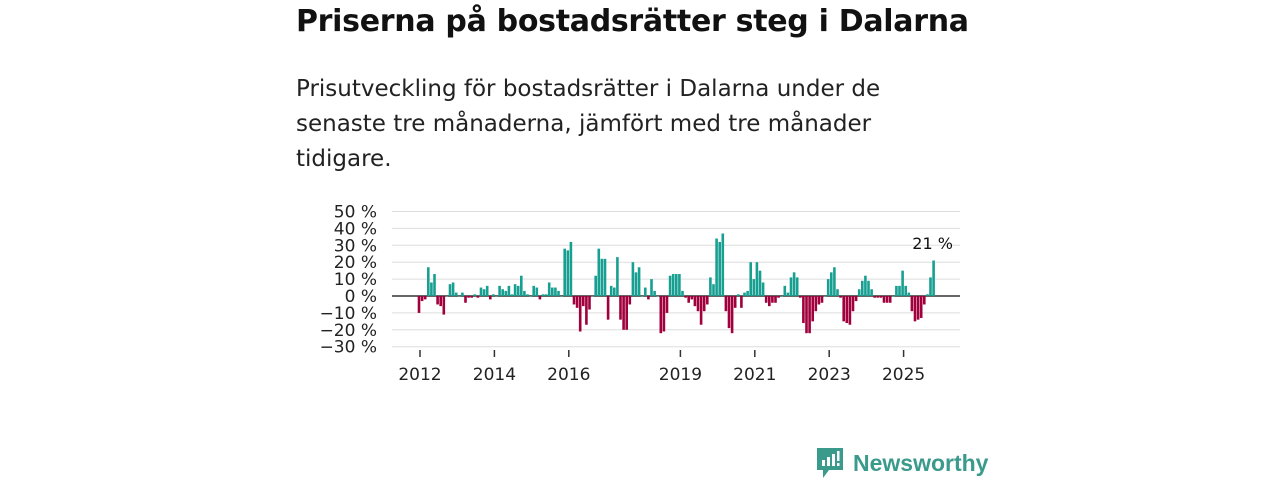 The image size is (1280, 480). I want to click on y-axis-labels: 50 %40 %30 %20 %10 %0 %−10 %−20 %−30 %, so click(348, 280).